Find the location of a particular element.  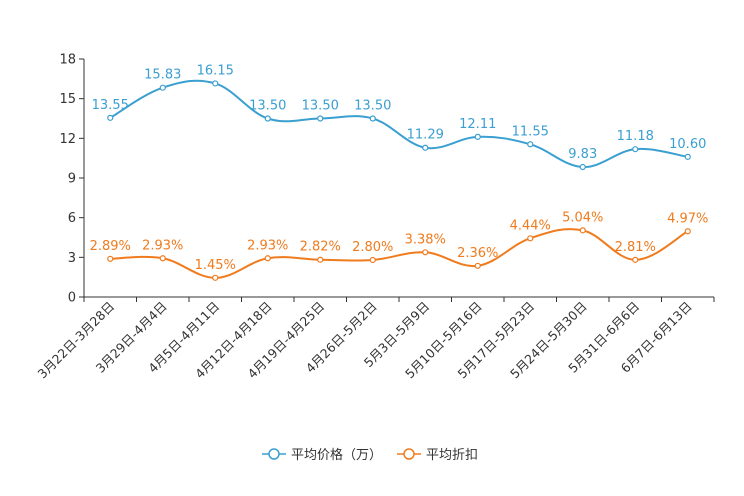

data-label: 12.11 is located at coordinates (477, 124).